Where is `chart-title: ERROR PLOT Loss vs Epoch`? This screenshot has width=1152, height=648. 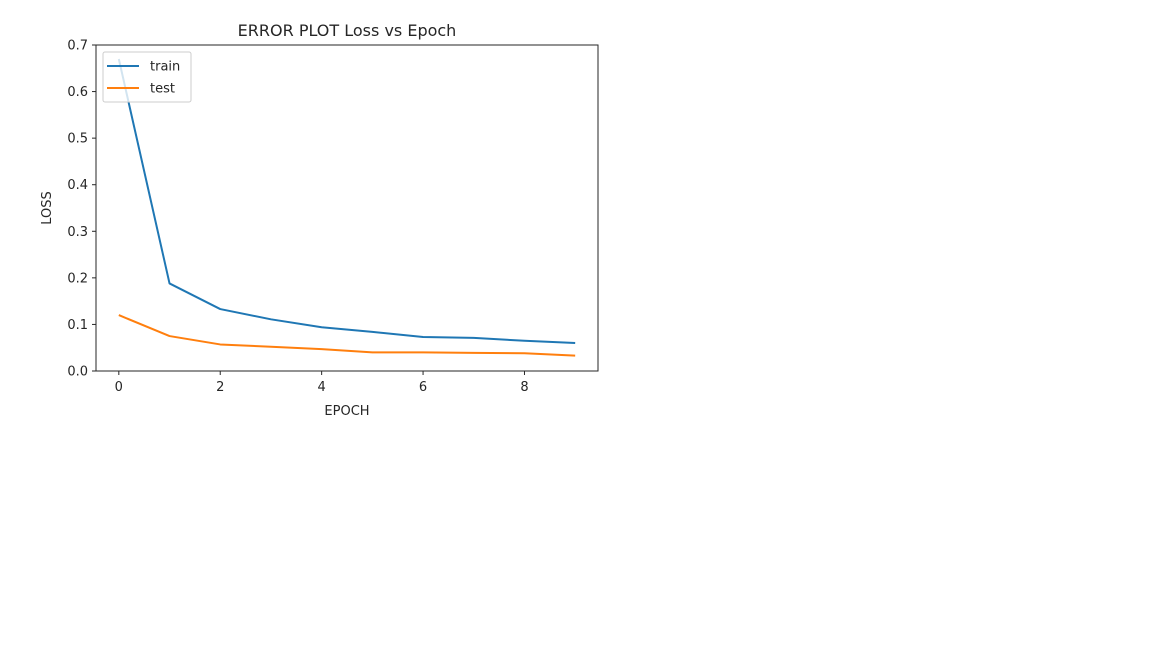
chart-title: ERROR PLOT Loss vs Epoch is located at coordinates (347, 30).